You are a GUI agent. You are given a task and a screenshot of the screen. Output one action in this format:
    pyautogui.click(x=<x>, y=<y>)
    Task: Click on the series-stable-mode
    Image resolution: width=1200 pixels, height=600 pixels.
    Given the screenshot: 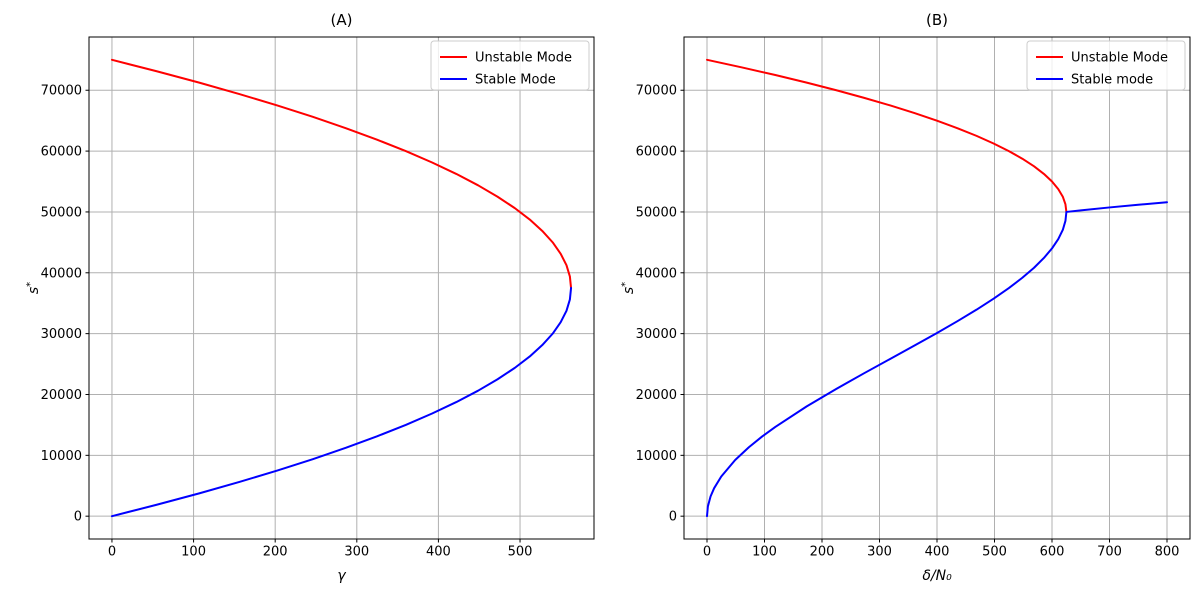 What is the action you would take?
    pyautogui.click(x=341, y=402)
    